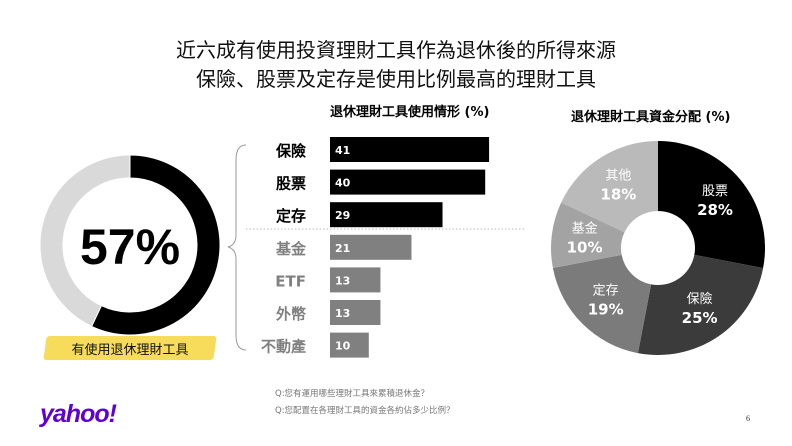  What do you see at coordinates (618, 176) in the screenshot?
I see `pie-slice-label: 其他` at bounding box center [618, 176].